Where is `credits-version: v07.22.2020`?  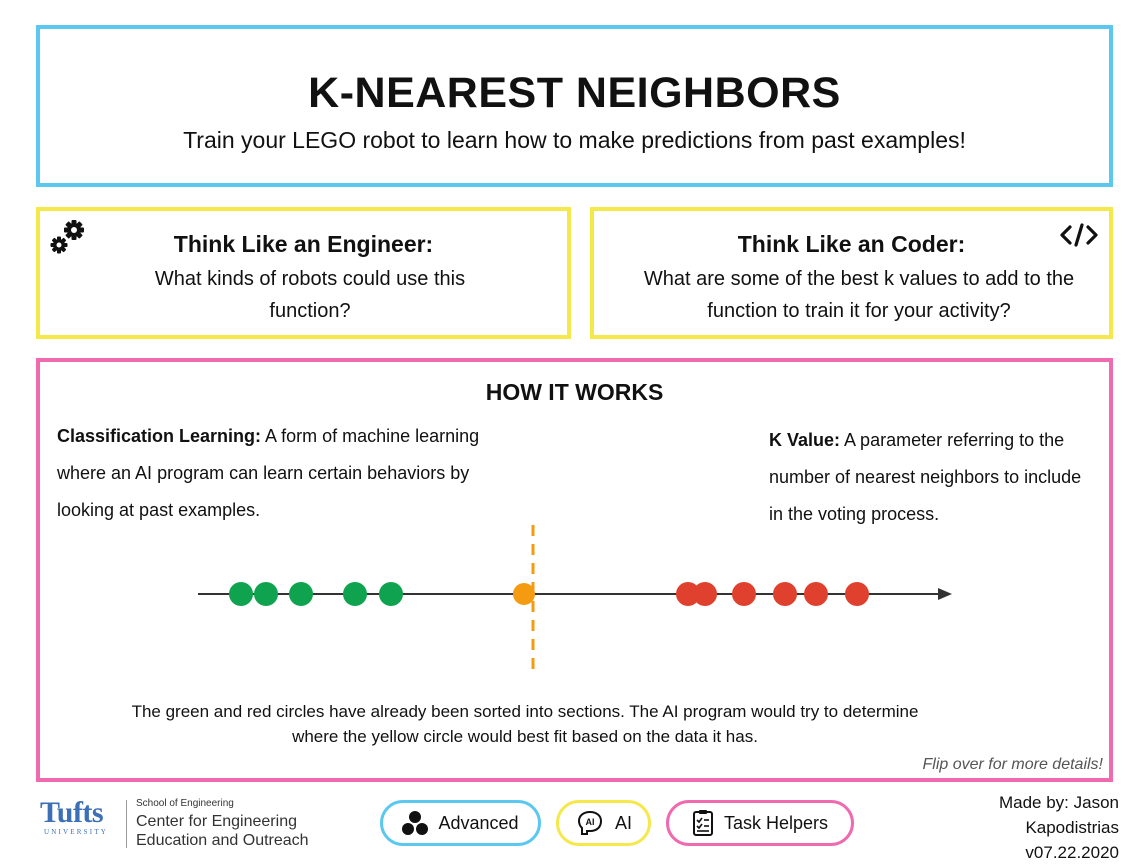
credits-version: v07.22.2020 is located at coordinates (1072, 852).